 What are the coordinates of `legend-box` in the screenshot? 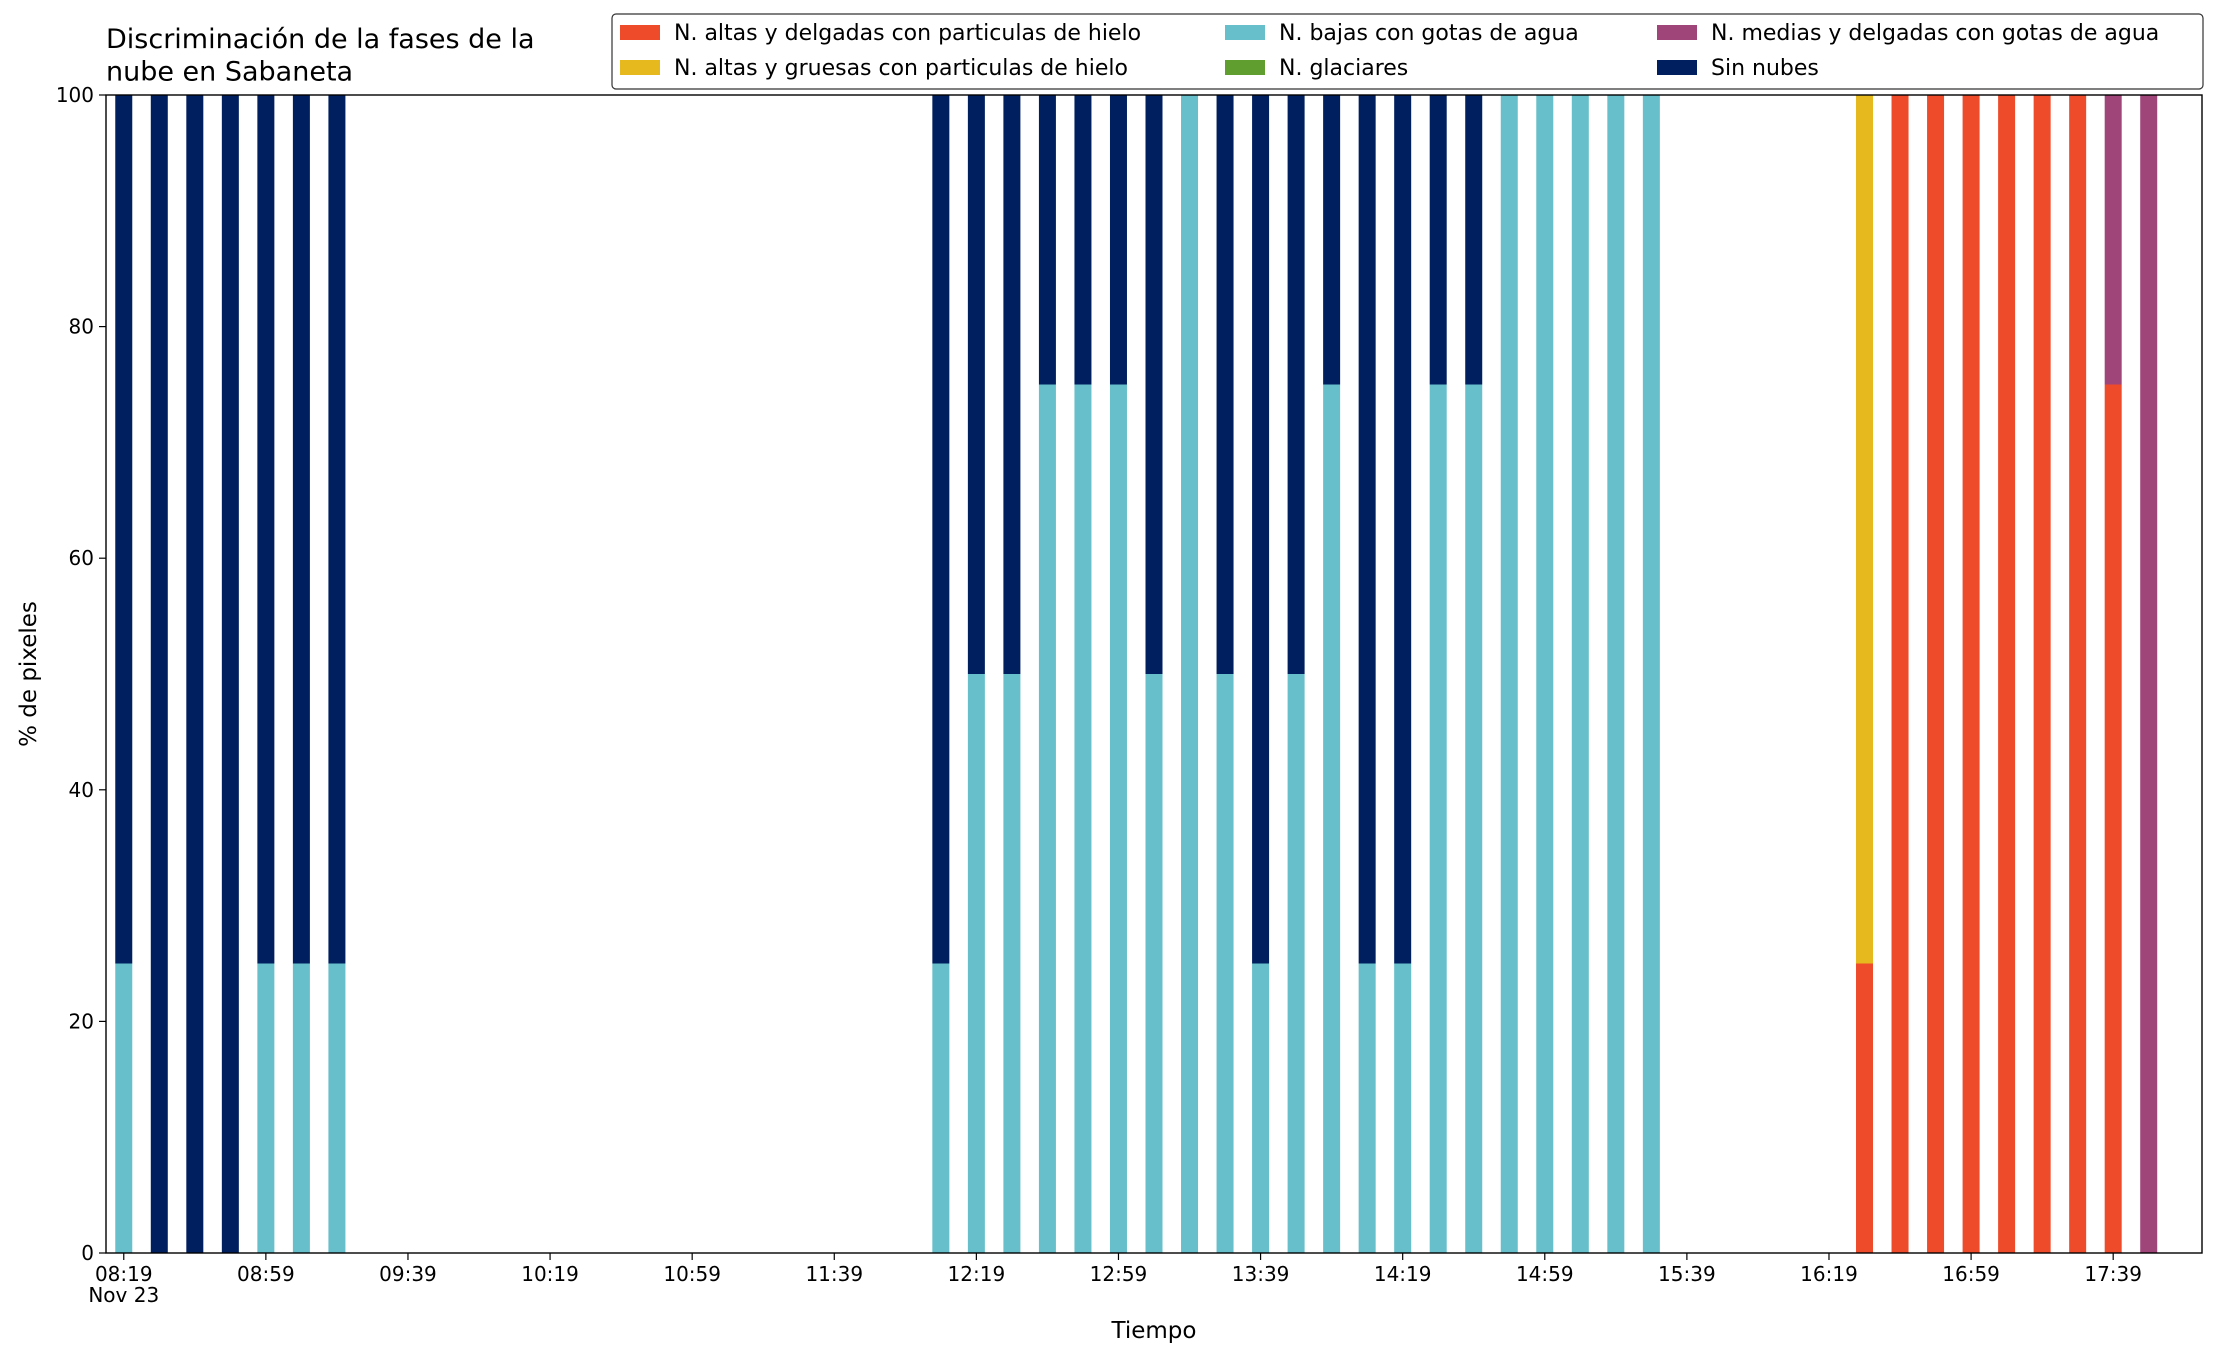 It's located at (1407, 51).